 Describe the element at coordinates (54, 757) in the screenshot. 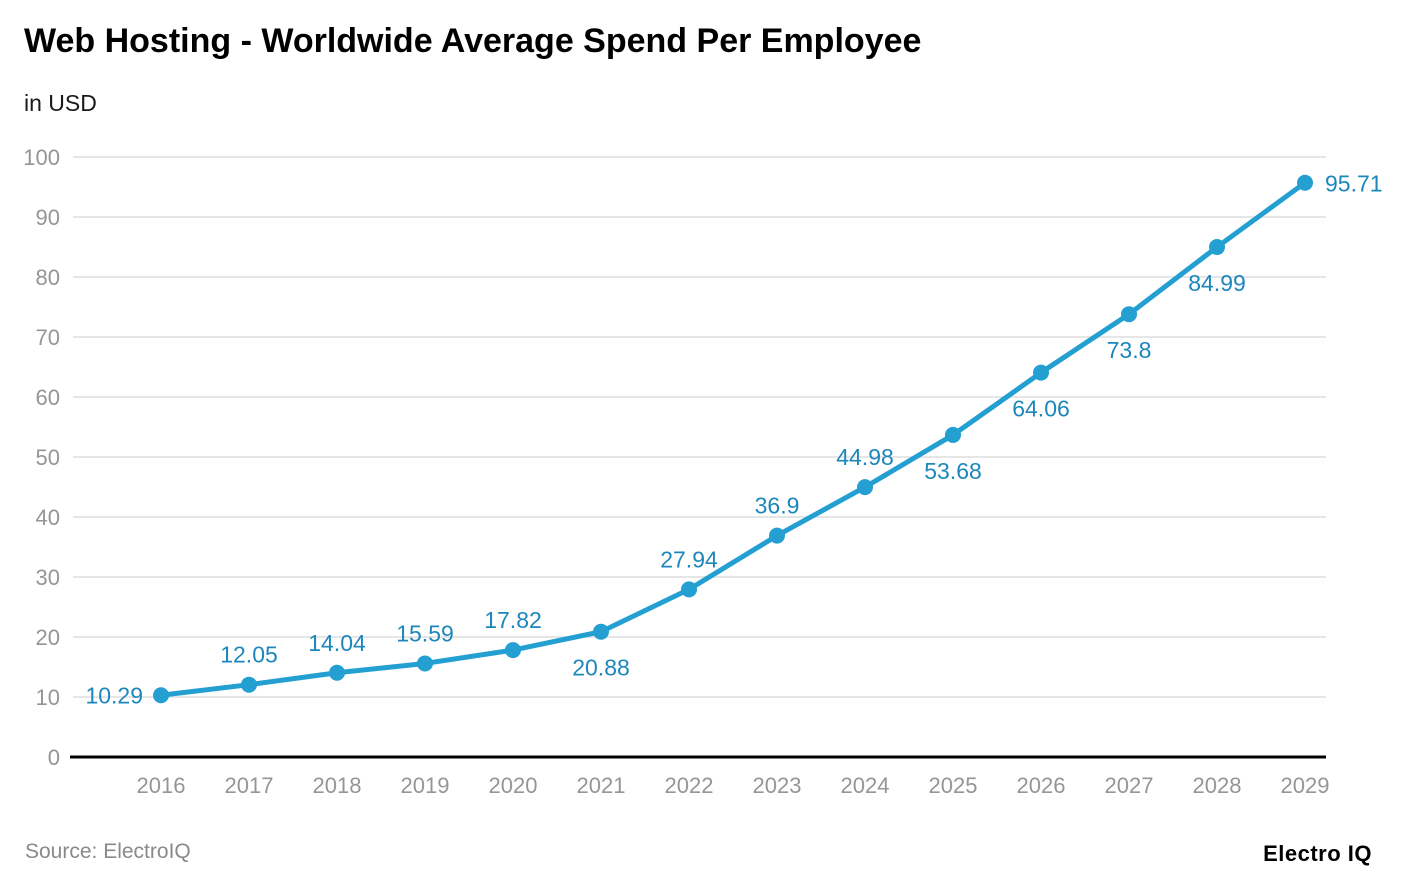

I see `y-axis-label: 0` at that location.